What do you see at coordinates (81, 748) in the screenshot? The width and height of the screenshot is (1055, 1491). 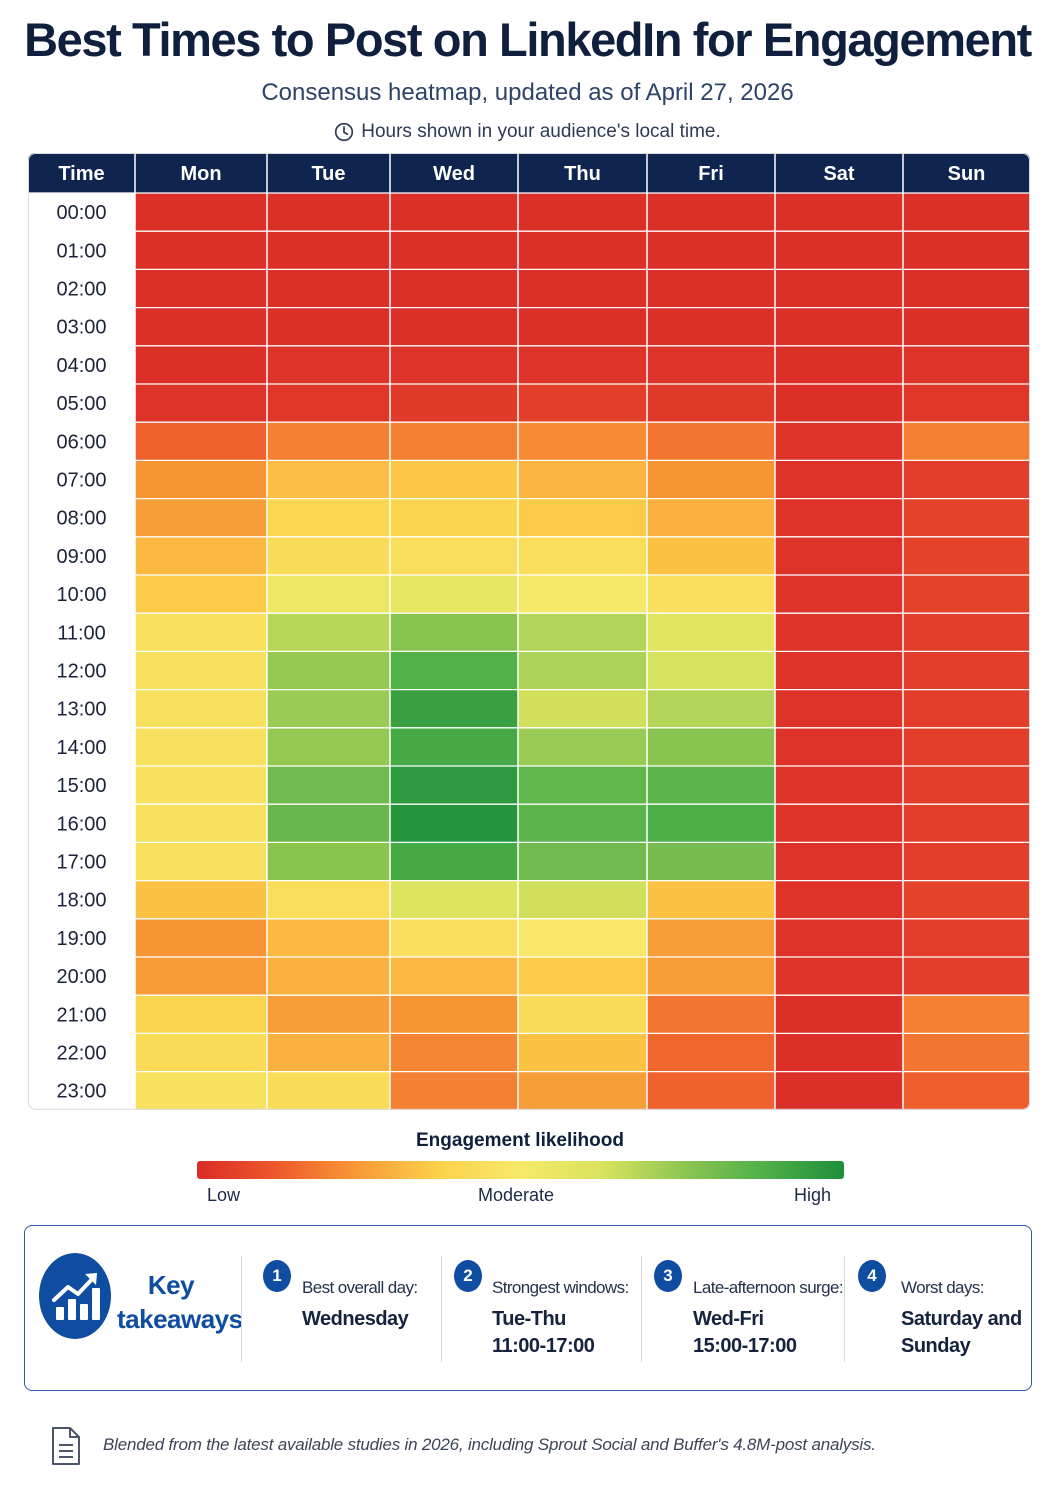 I see `hour-label: 14:00` at bounding box center [81, 748].